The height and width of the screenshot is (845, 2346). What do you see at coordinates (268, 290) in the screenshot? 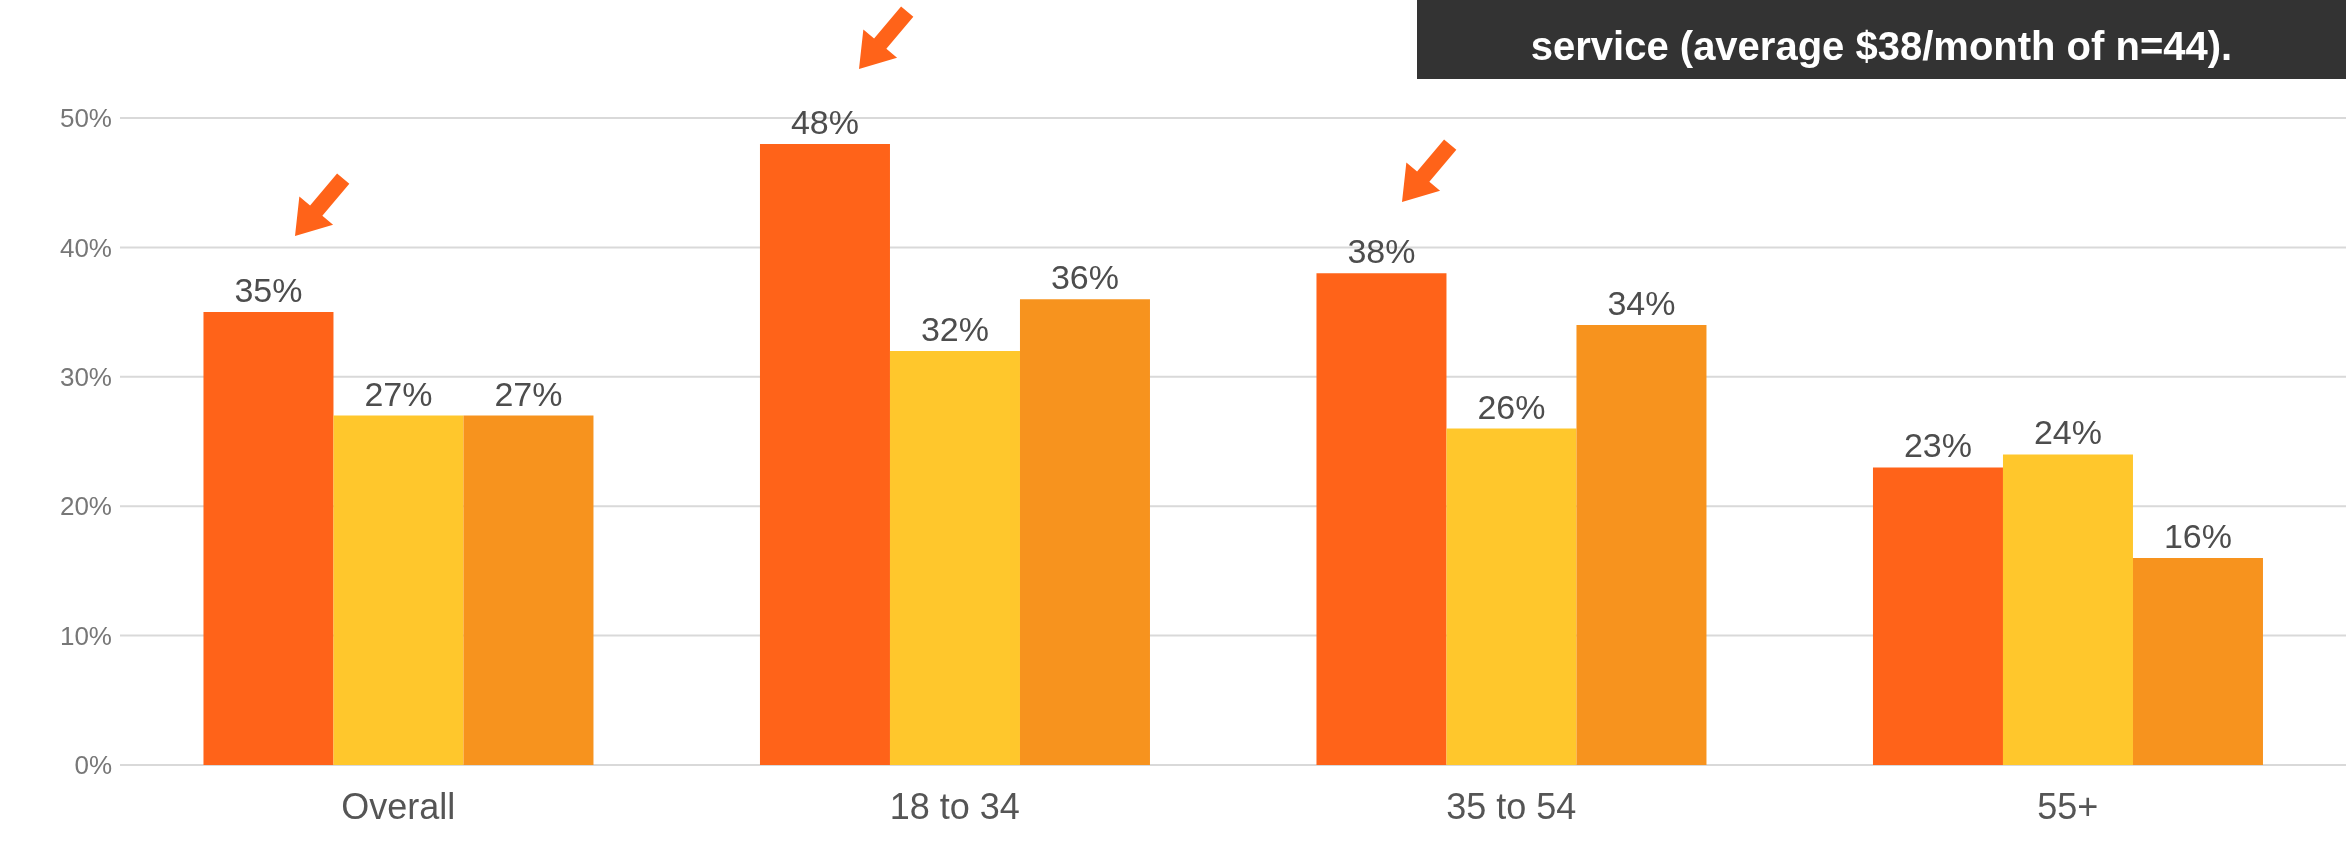
I see `data-label: 35%` at bounding box center [268, 290].